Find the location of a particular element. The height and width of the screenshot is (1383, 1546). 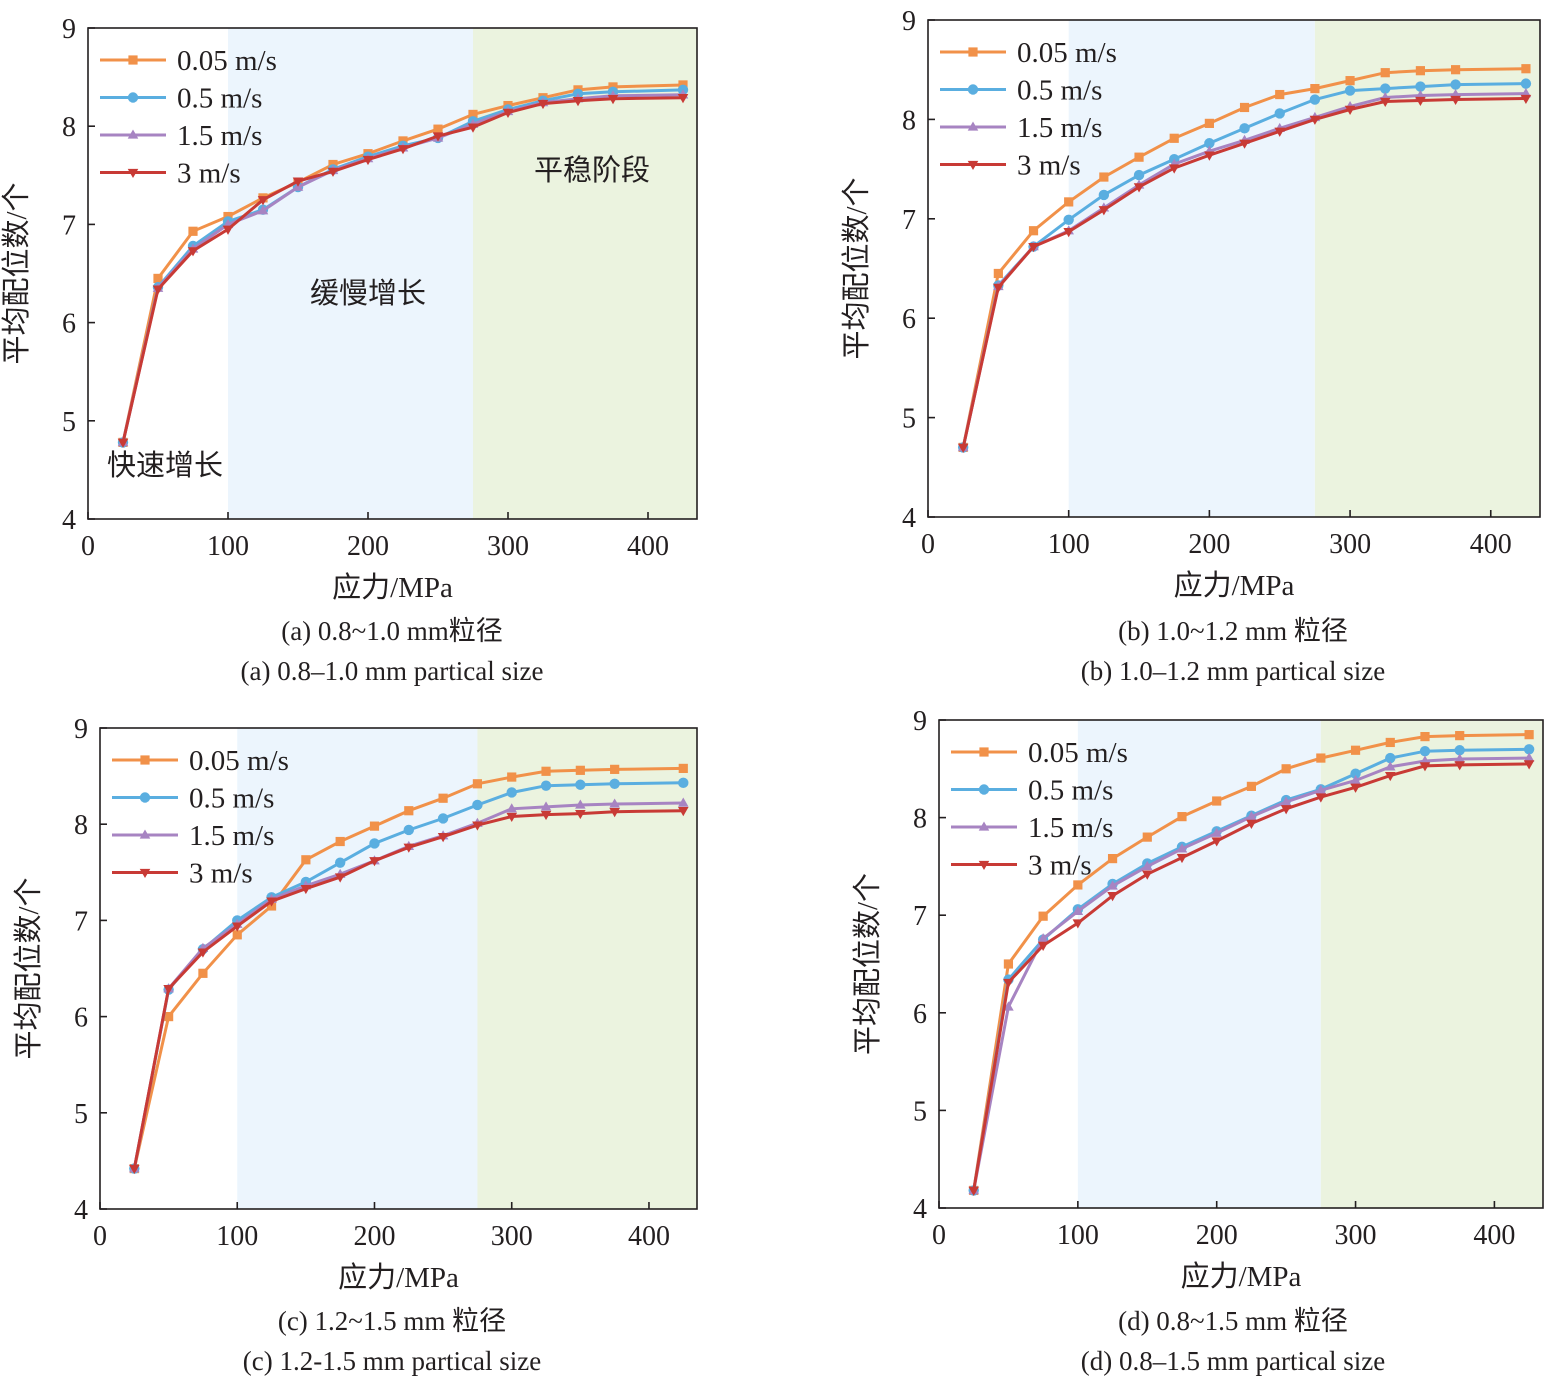

x-tick-label-a-4: 400 is located at coordinates (648, 546).